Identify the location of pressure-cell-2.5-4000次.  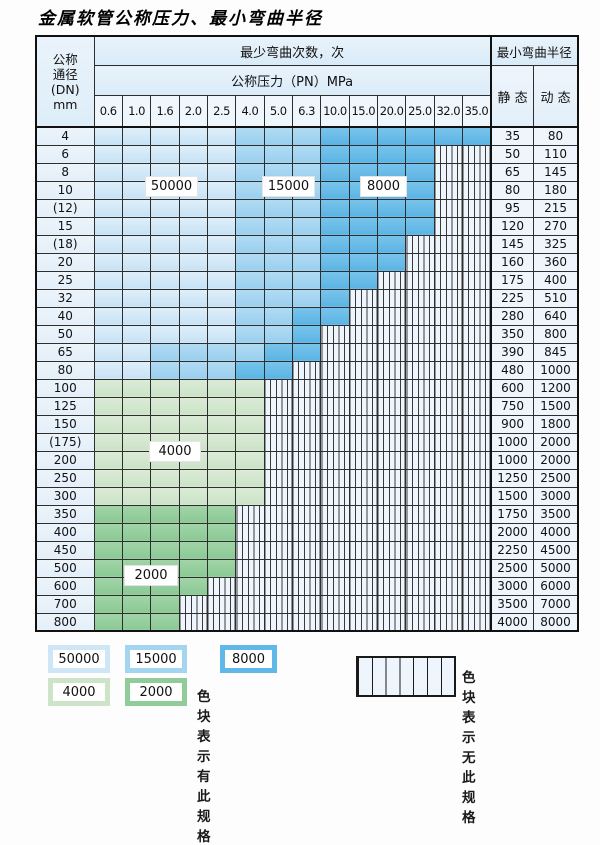
(221, 478).